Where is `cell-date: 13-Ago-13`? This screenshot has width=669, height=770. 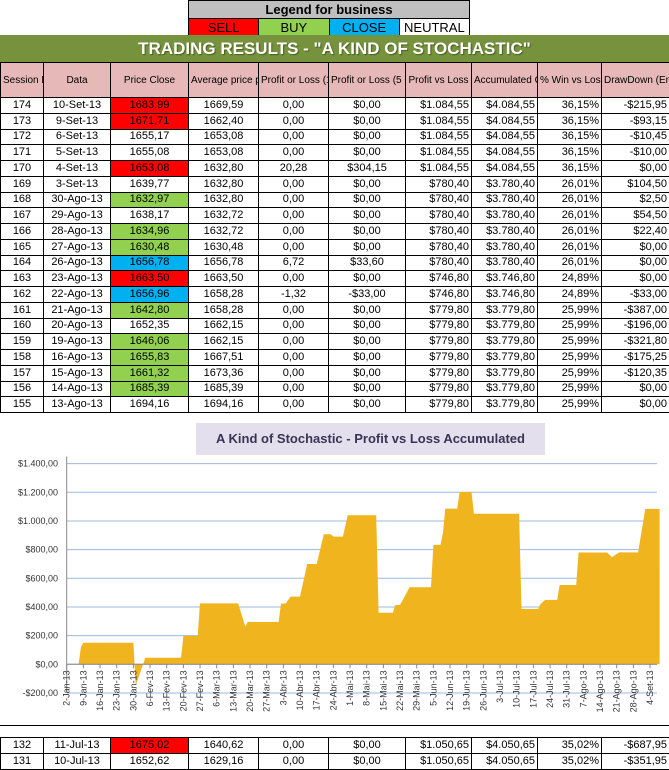 cell-date: 13-Ago-13 is located at coordinates (77, 405).